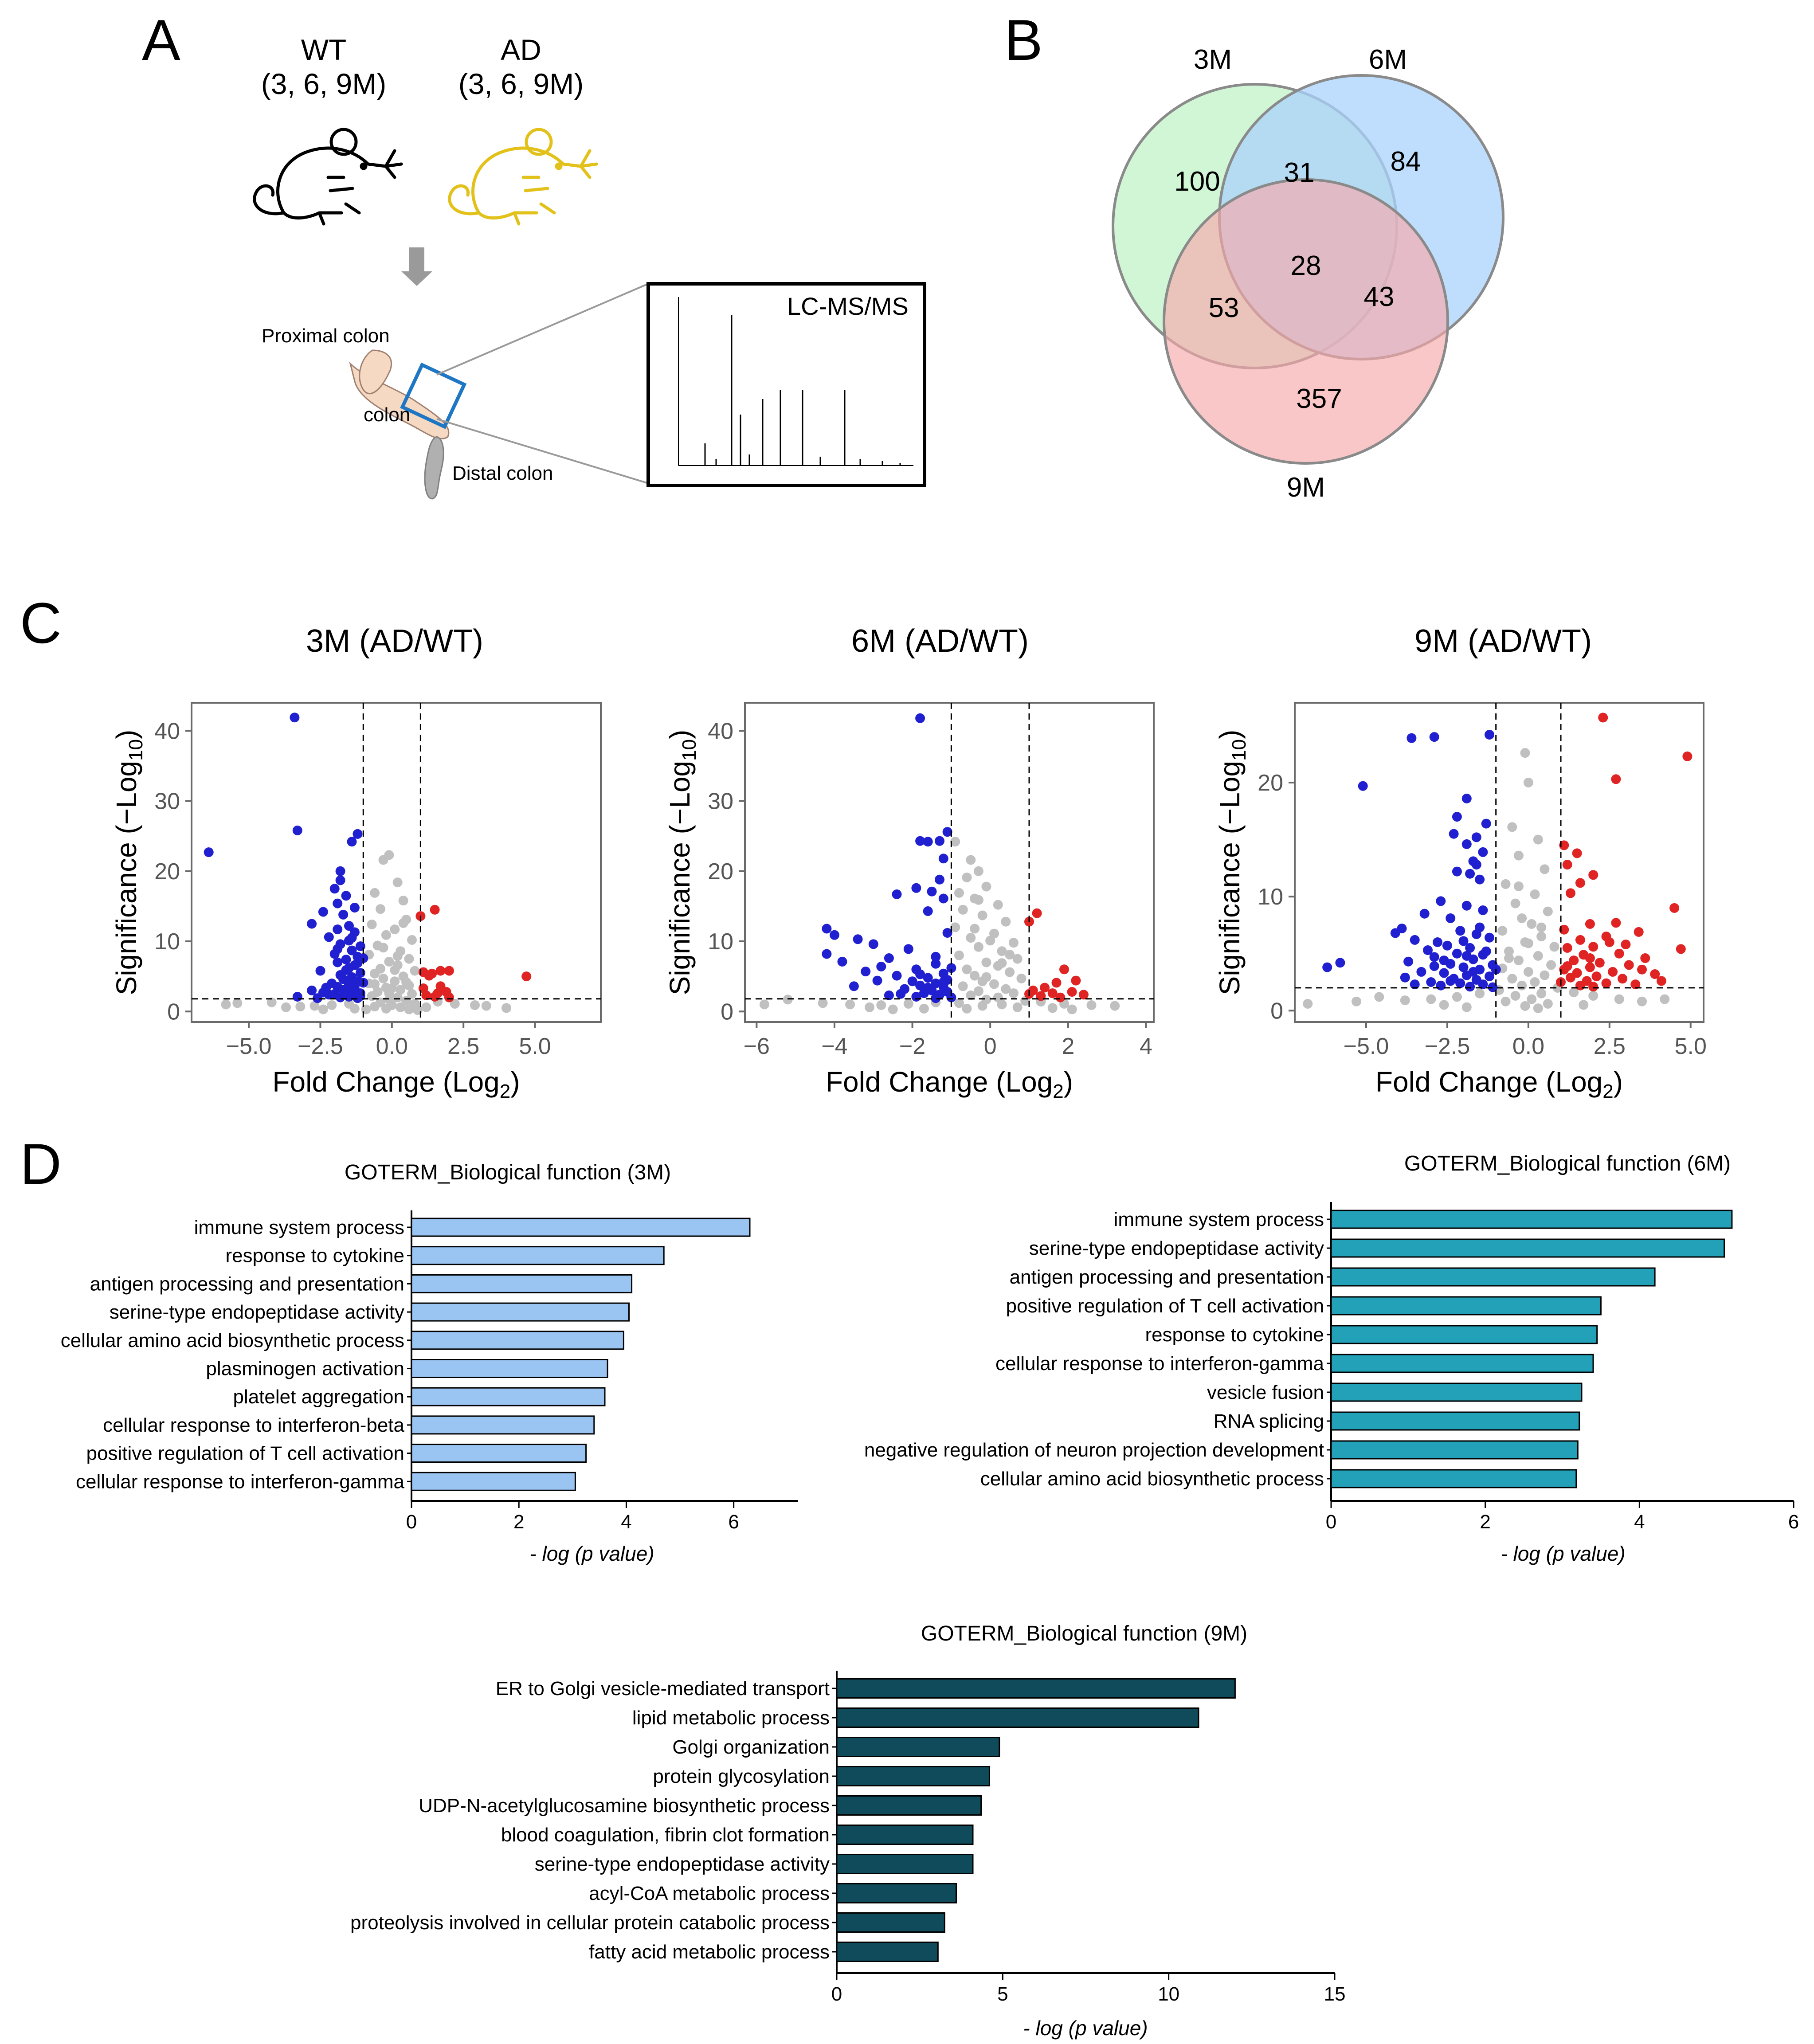 This screenshot has height=2044, width=1814. Describe the element at coordinates (521, 49) in the screenshot. I see `ad-label: AD` at that location.